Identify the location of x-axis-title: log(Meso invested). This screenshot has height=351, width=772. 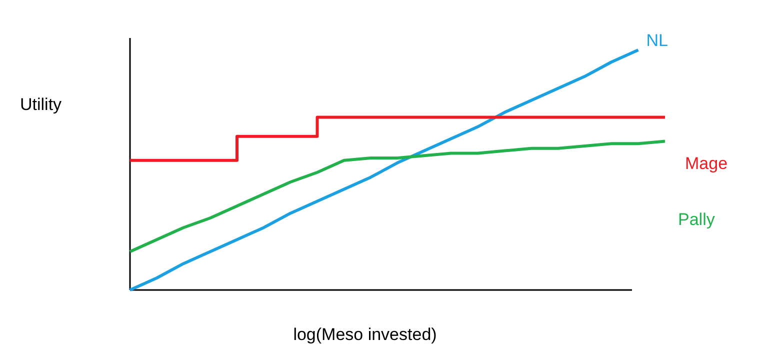
(365, 334).